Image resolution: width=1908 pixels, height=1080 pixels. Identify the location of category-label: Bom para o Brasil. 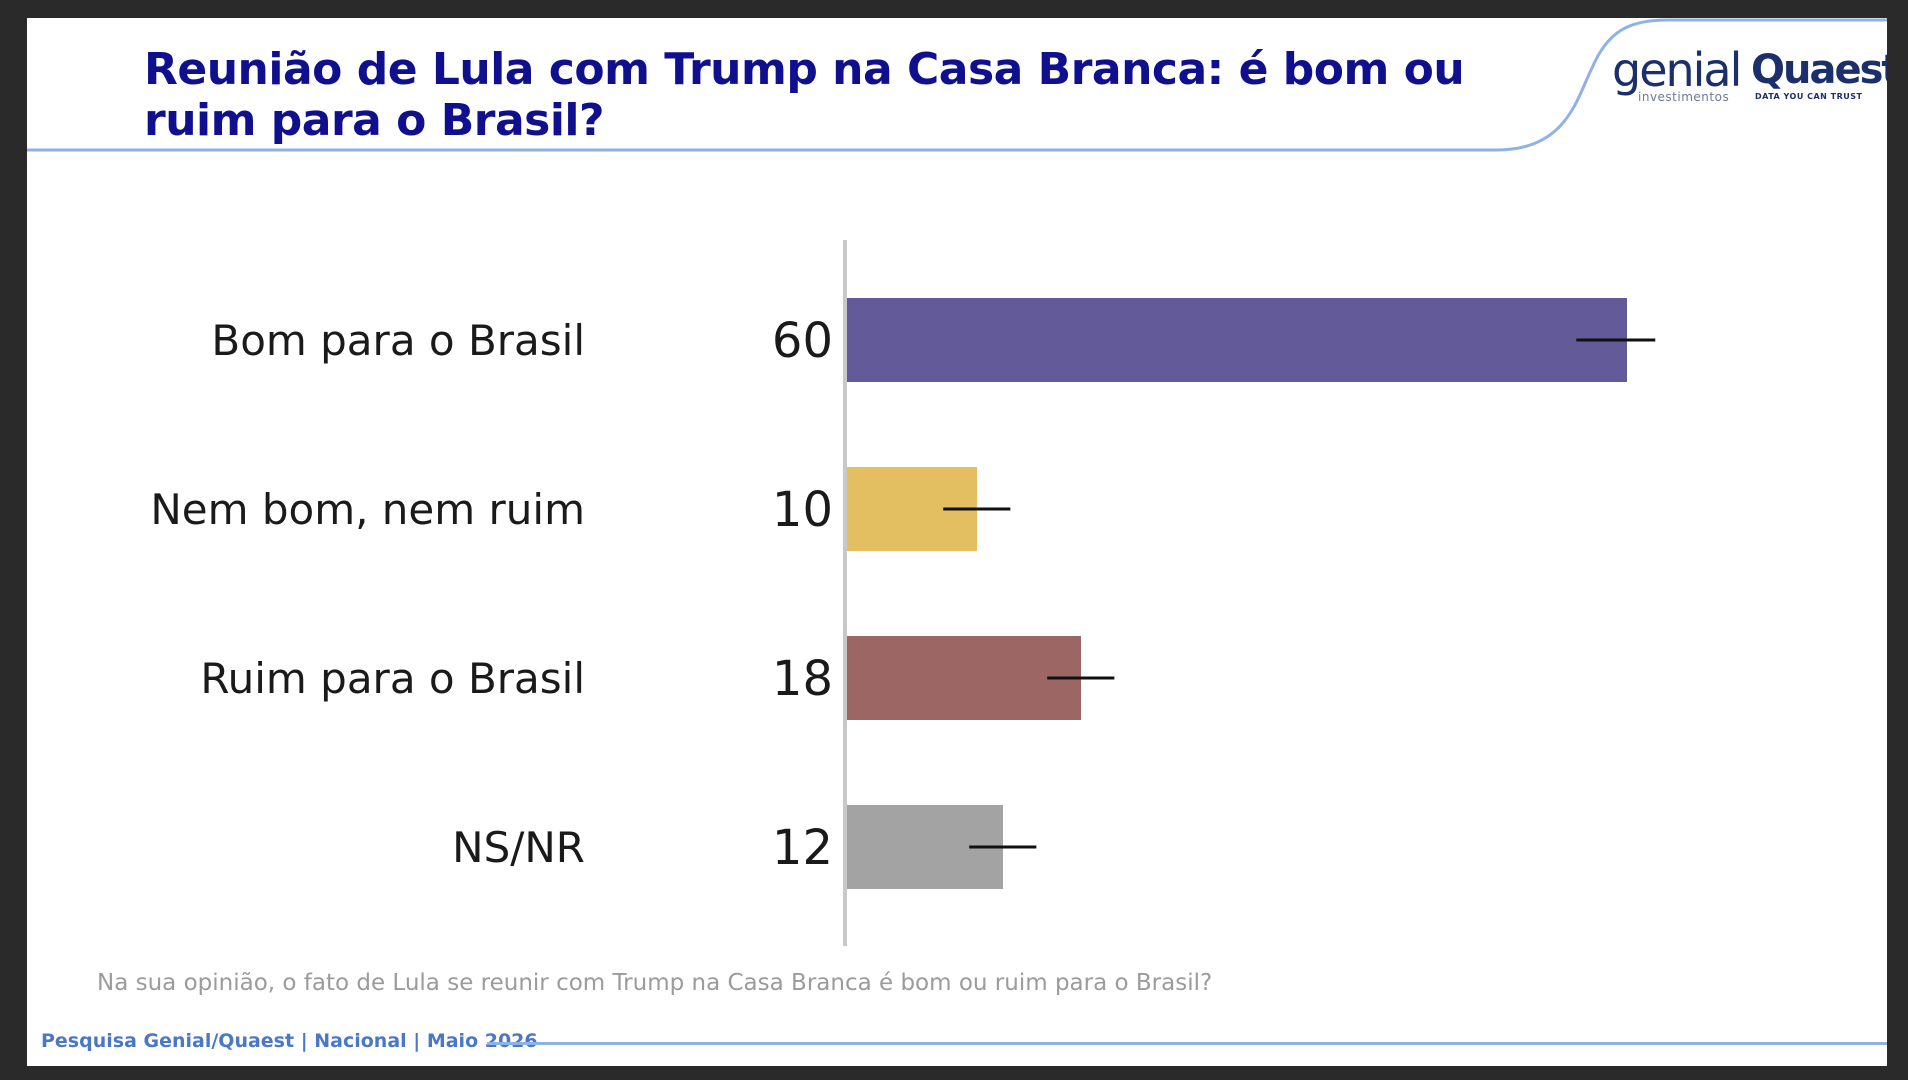
(398, 340).